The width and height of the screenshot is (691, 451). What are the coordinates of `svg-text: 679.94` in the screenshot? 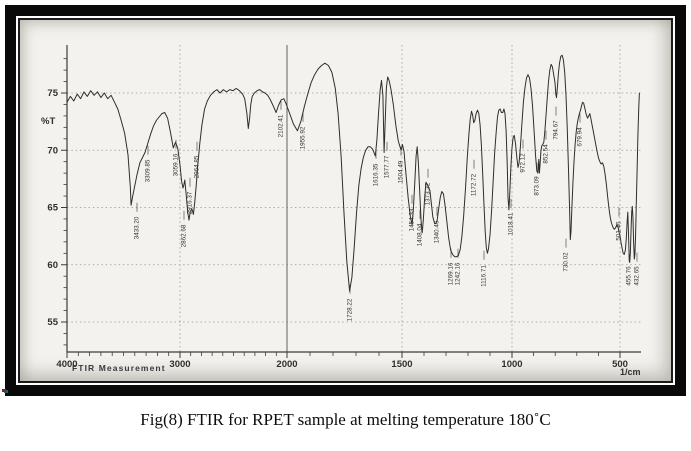 It's located at (580, 137).